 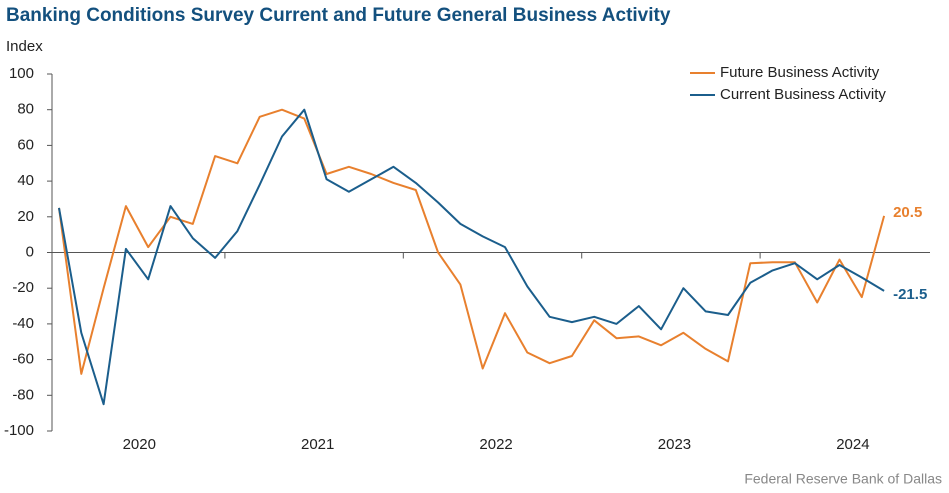 I want to click on end-label: -21.5, so click(x=910, y=294).